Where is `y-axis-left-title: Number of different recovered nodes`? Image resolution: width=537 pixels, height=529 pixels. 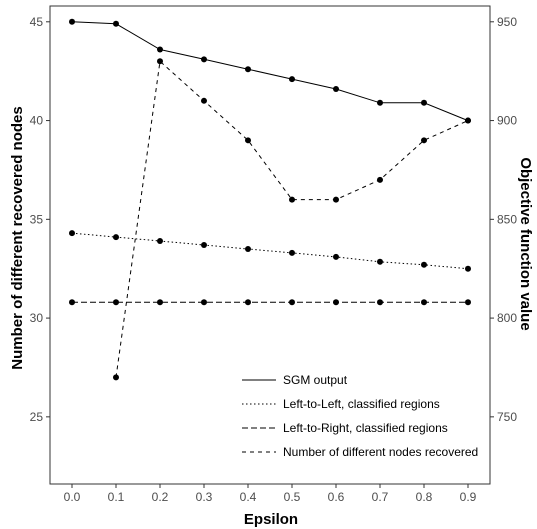
y-axis-left-title: Number of different recovered nodes is located at coordinates (17, 237).